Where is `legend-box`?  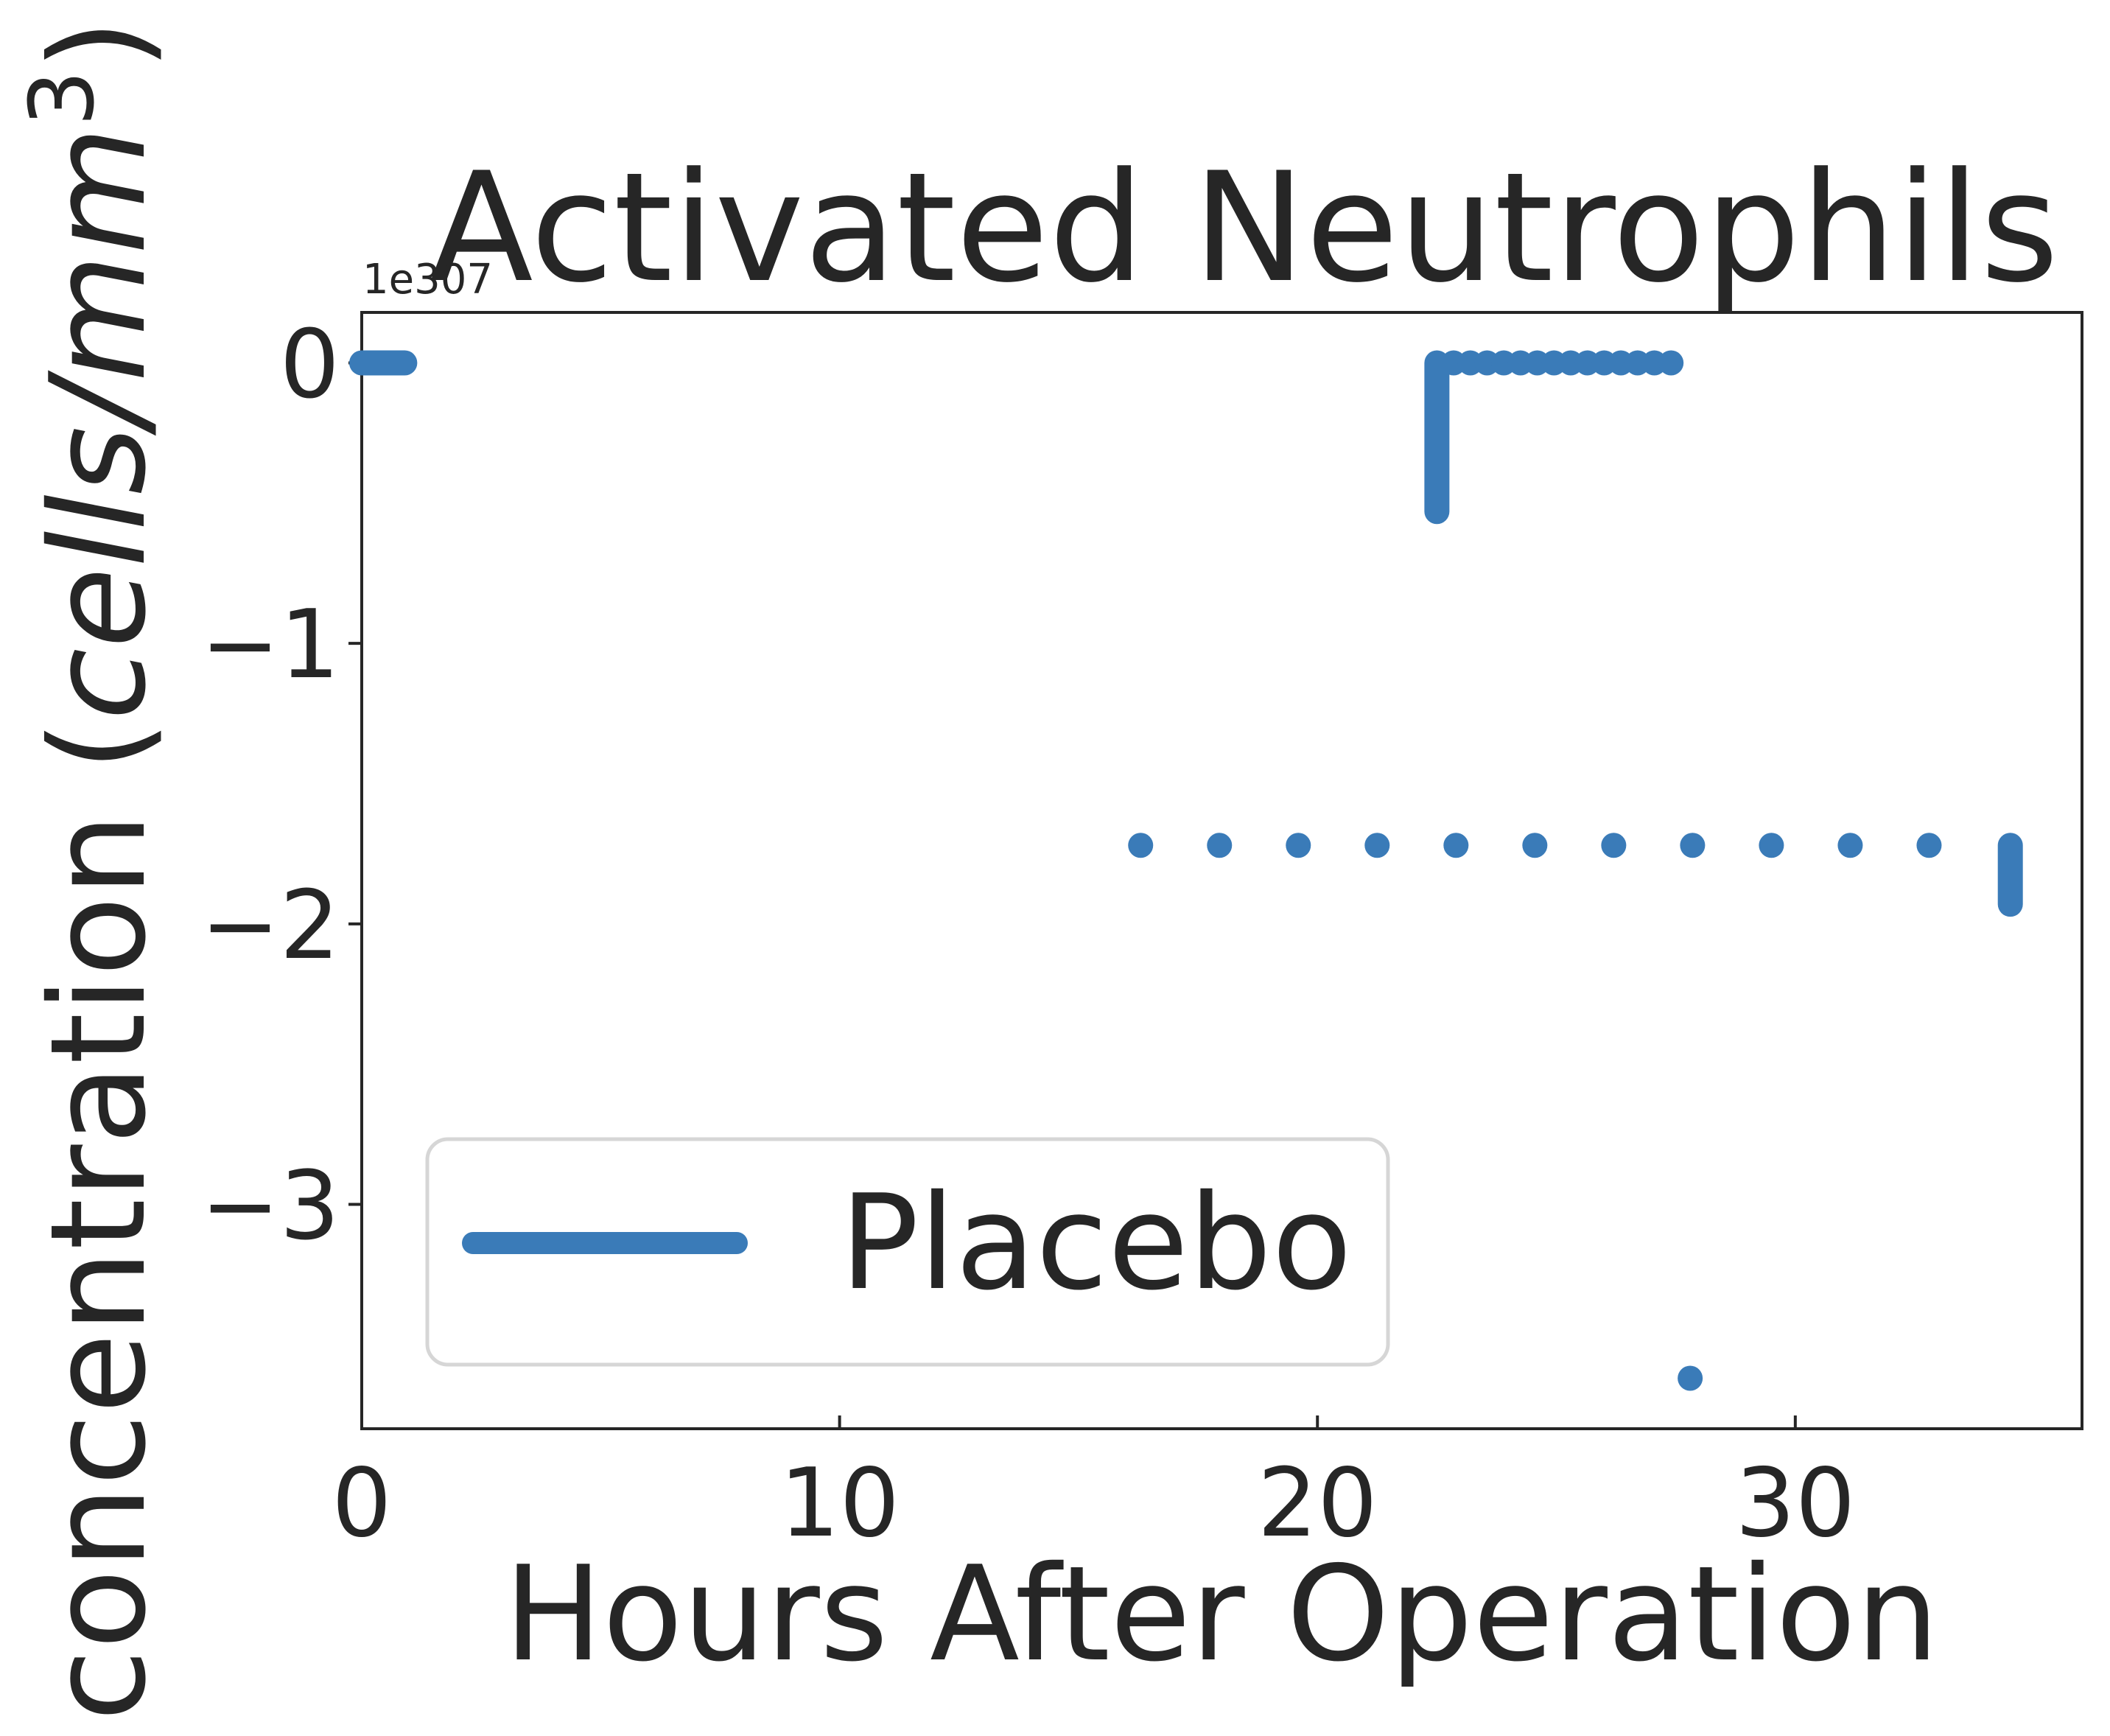 legend-box is located at coordinates (907, 1252).